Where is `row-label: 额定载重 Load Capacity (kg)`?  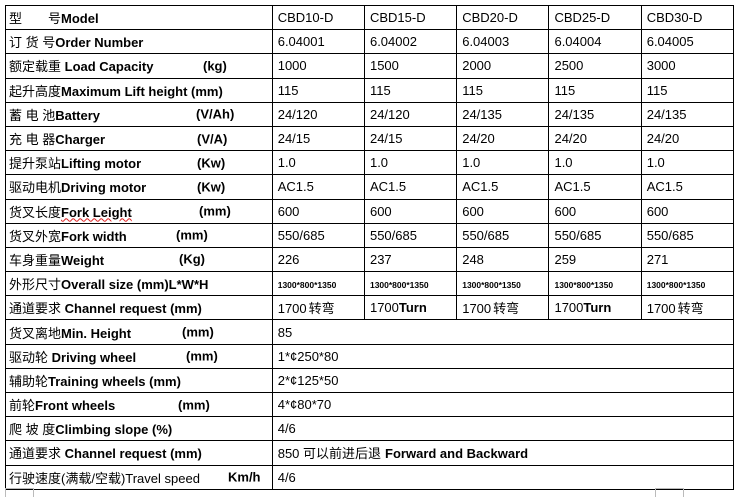 row-label: 额定载重 Load Capacity (kg) is located at coordinates (139, 66).